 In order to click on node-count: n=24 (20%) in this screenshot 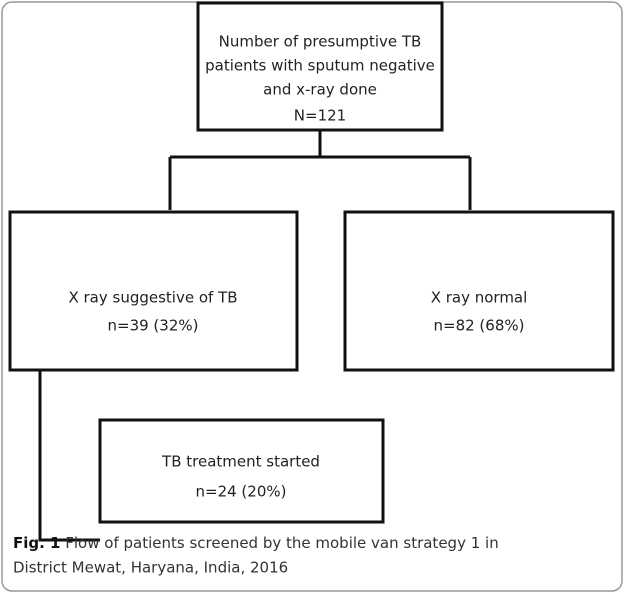, I will do `click(241, 492)`.